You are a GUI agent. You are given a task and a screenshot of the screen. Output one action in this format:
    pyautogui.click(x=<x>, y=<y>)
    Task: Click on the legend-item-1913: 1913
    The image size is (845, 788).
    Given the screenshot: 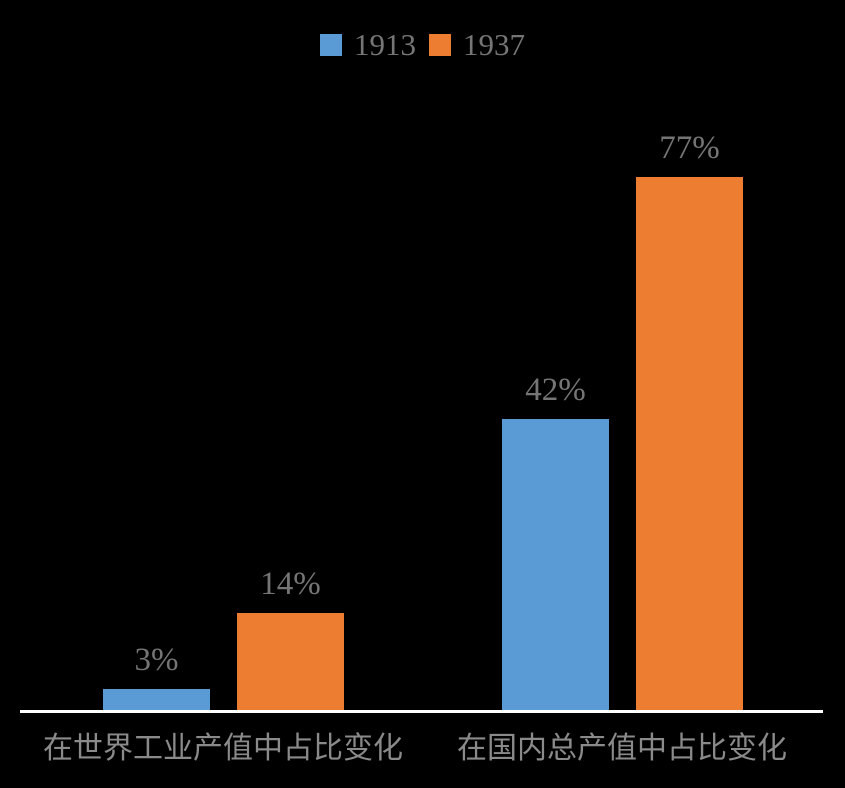 What is the action you would take?
    pyautogui.click(x=368, y=44)
    